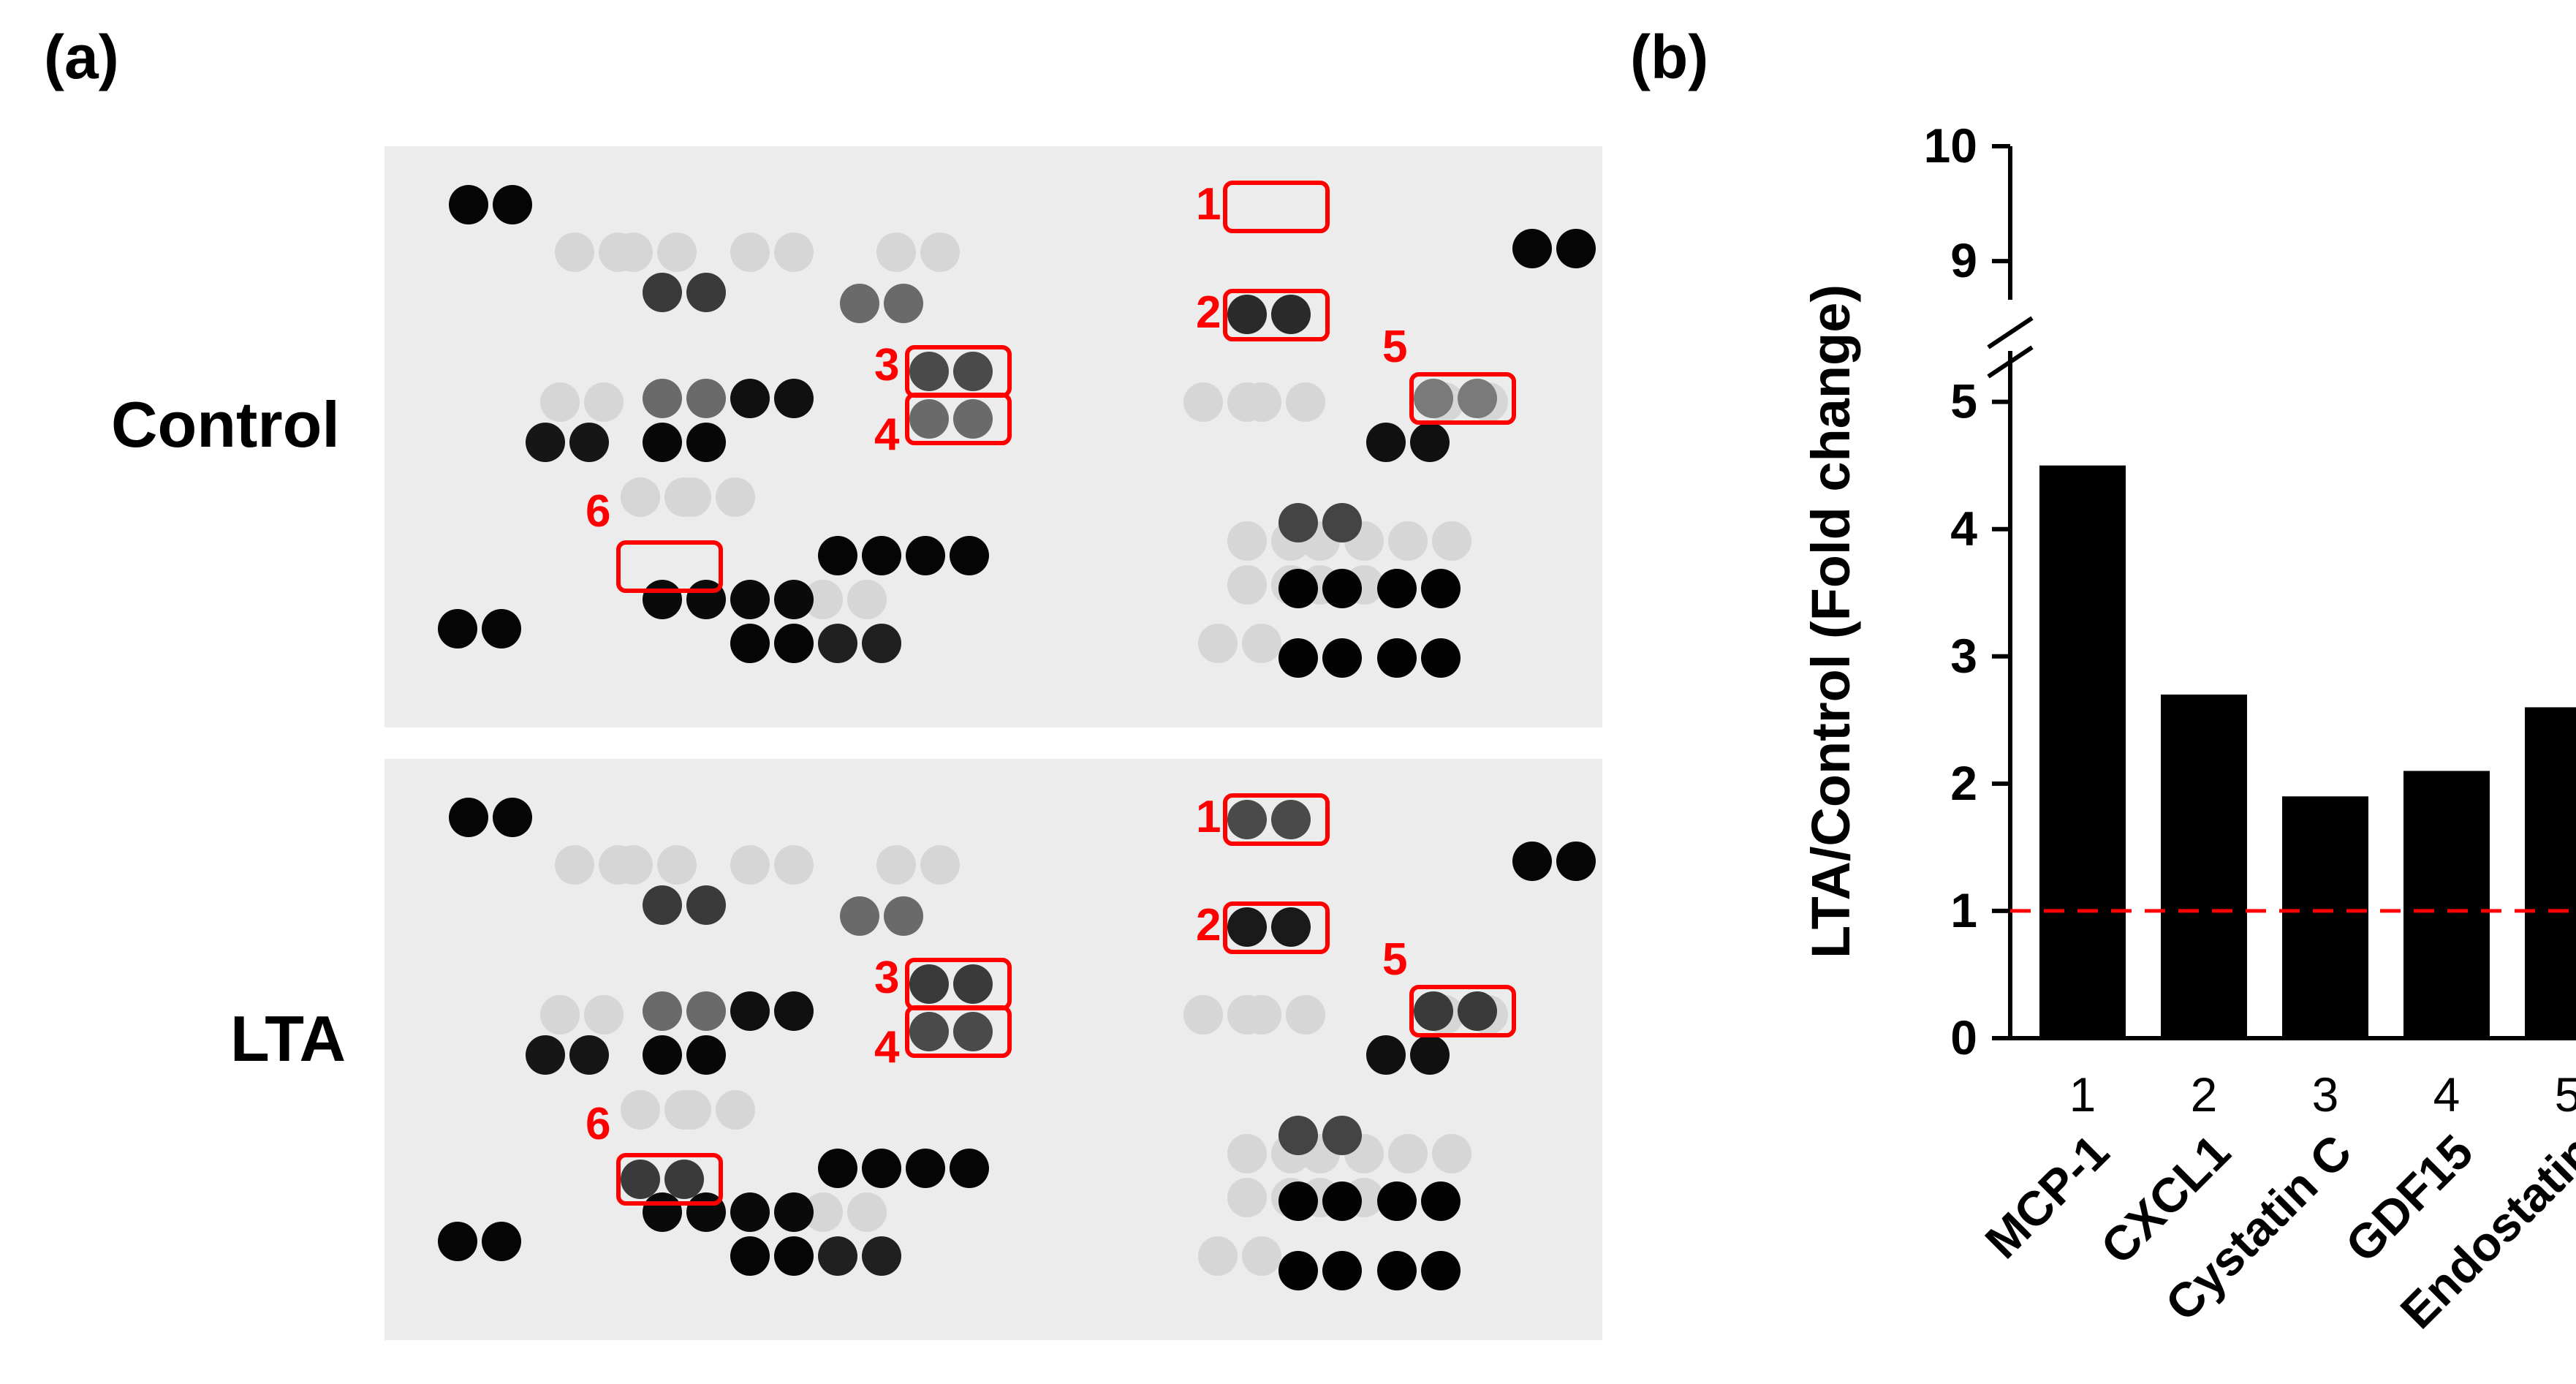 Image resolution: width=2576 pixels, height=1384 pixels. What do you see at coordinates (1963, 401) in the screenshot?
I see `y-tick-label: 5` at bounding box center [1963, 401].